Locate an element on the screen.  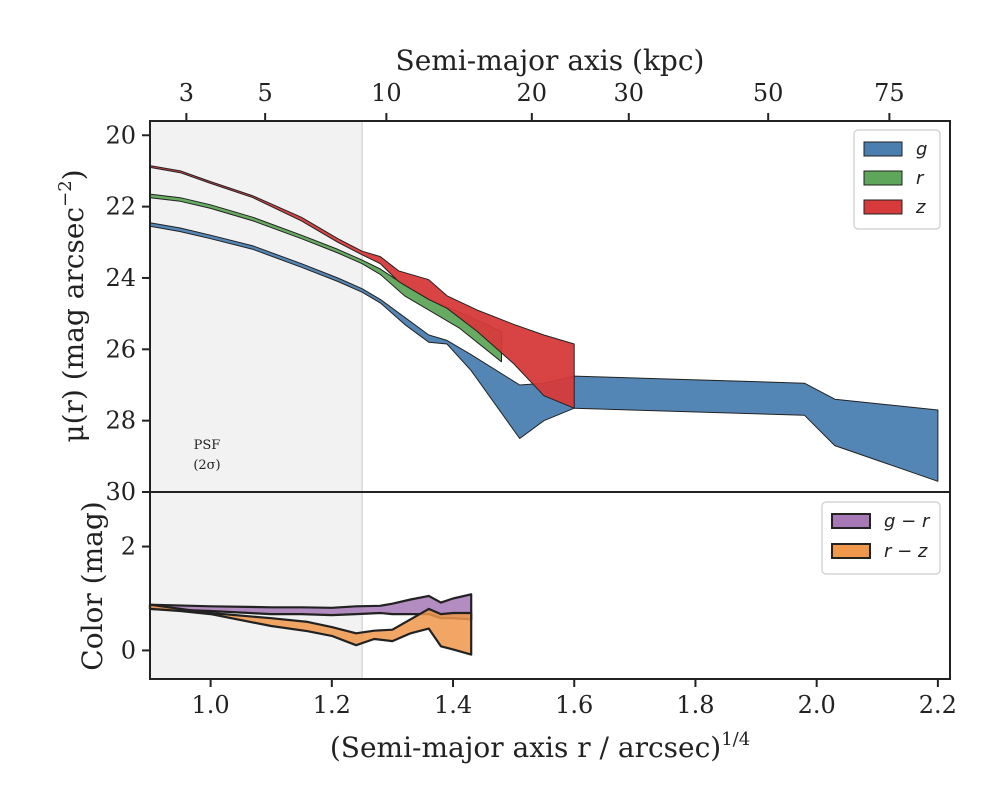
legend-surface-brightness: grz is located at coordinates (897, 179).